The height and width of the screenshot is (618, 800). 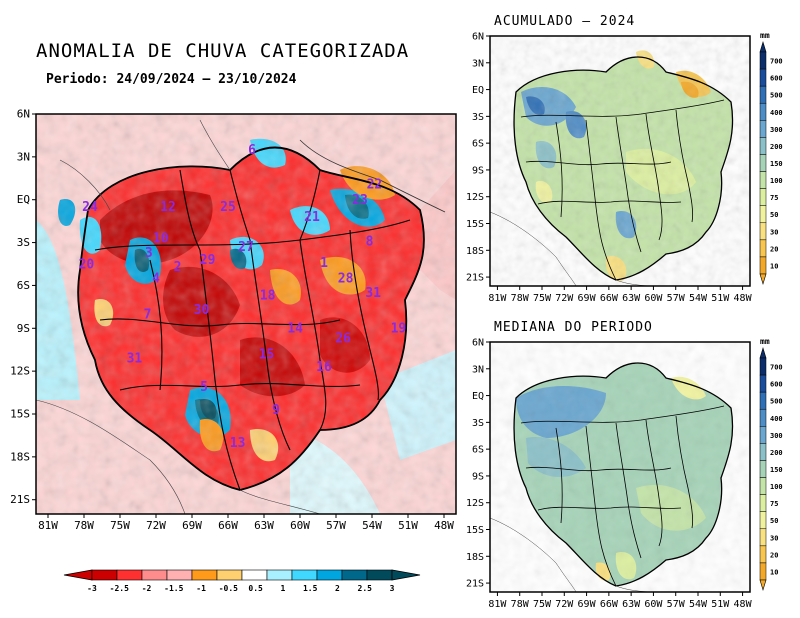 What do you see at coordinates (676, 604) in the screenshot?
I see `lon-tick-label: 57W` at bounding box center [676, 604].